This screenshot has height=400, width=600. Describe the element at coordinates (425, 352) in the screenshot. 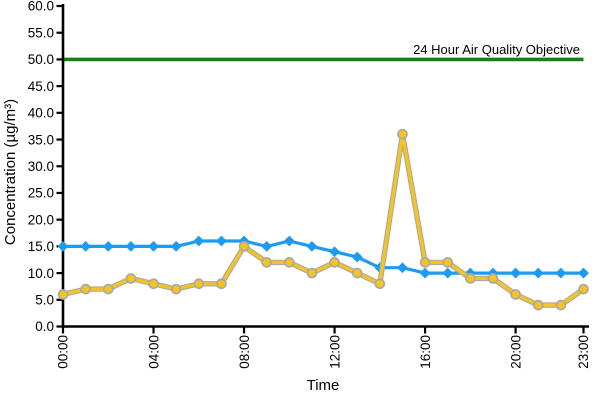

I see `x-tick-label: 16:00` at that location.